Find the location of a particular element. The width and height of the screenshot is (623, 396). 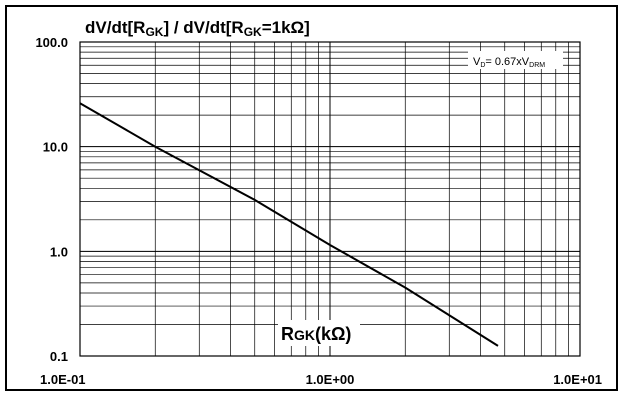

annotation-v1-sub: D is located at coordinates (482, 65).